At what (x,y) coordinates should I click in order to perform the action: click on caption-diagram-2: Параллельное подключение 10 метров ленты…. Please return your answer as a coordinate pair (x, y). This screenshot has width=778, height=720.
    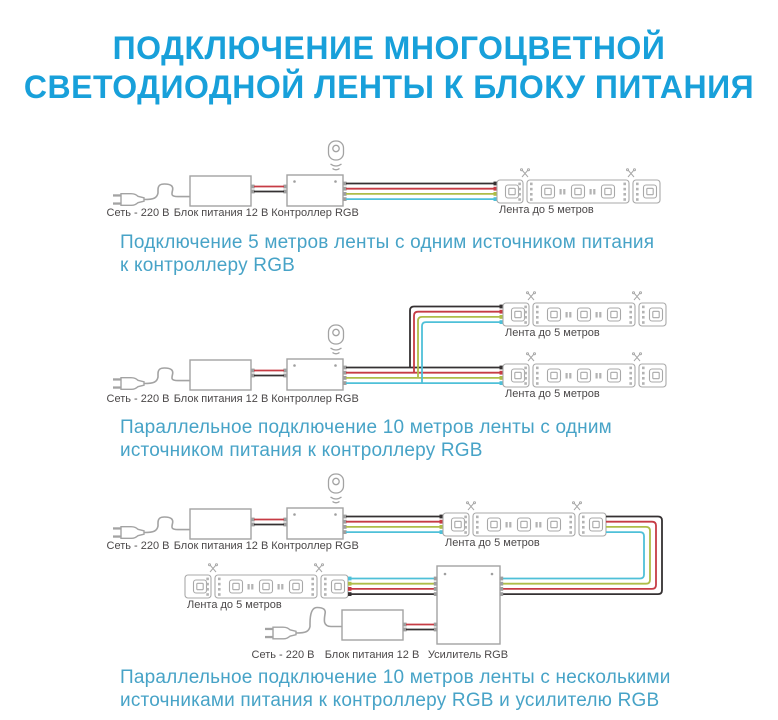
    Looking at the image, I should click on (366, 439).